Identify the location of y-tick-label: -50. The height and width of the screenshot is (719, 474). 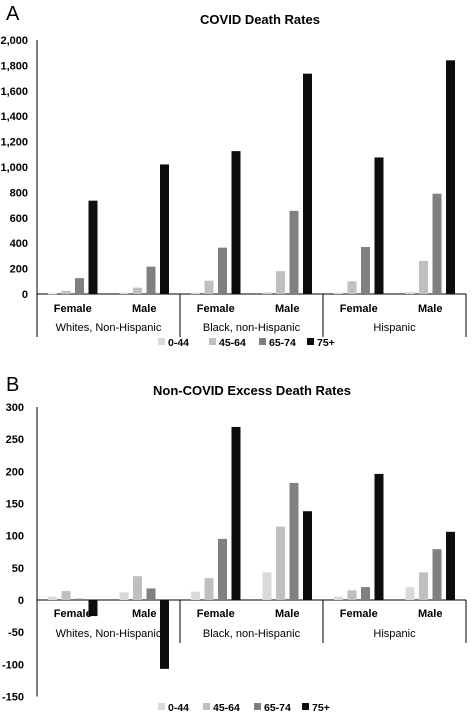
(16, 633).